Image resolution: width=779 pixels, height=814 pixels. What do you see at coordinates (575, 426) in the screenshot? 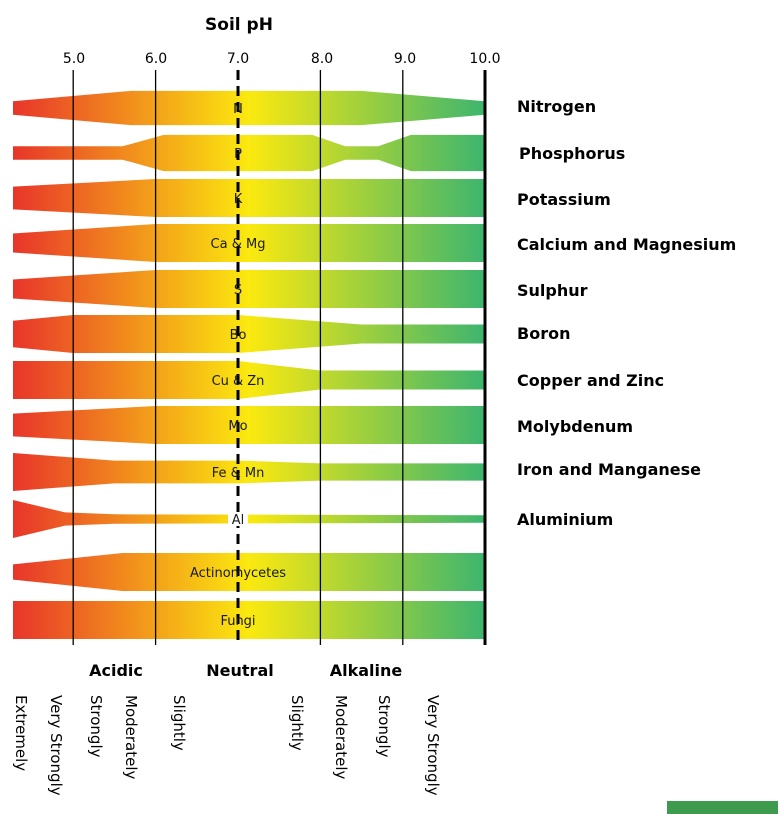
I see `name-molybdenum: Molybdenum` at bounding box center [575, 426].